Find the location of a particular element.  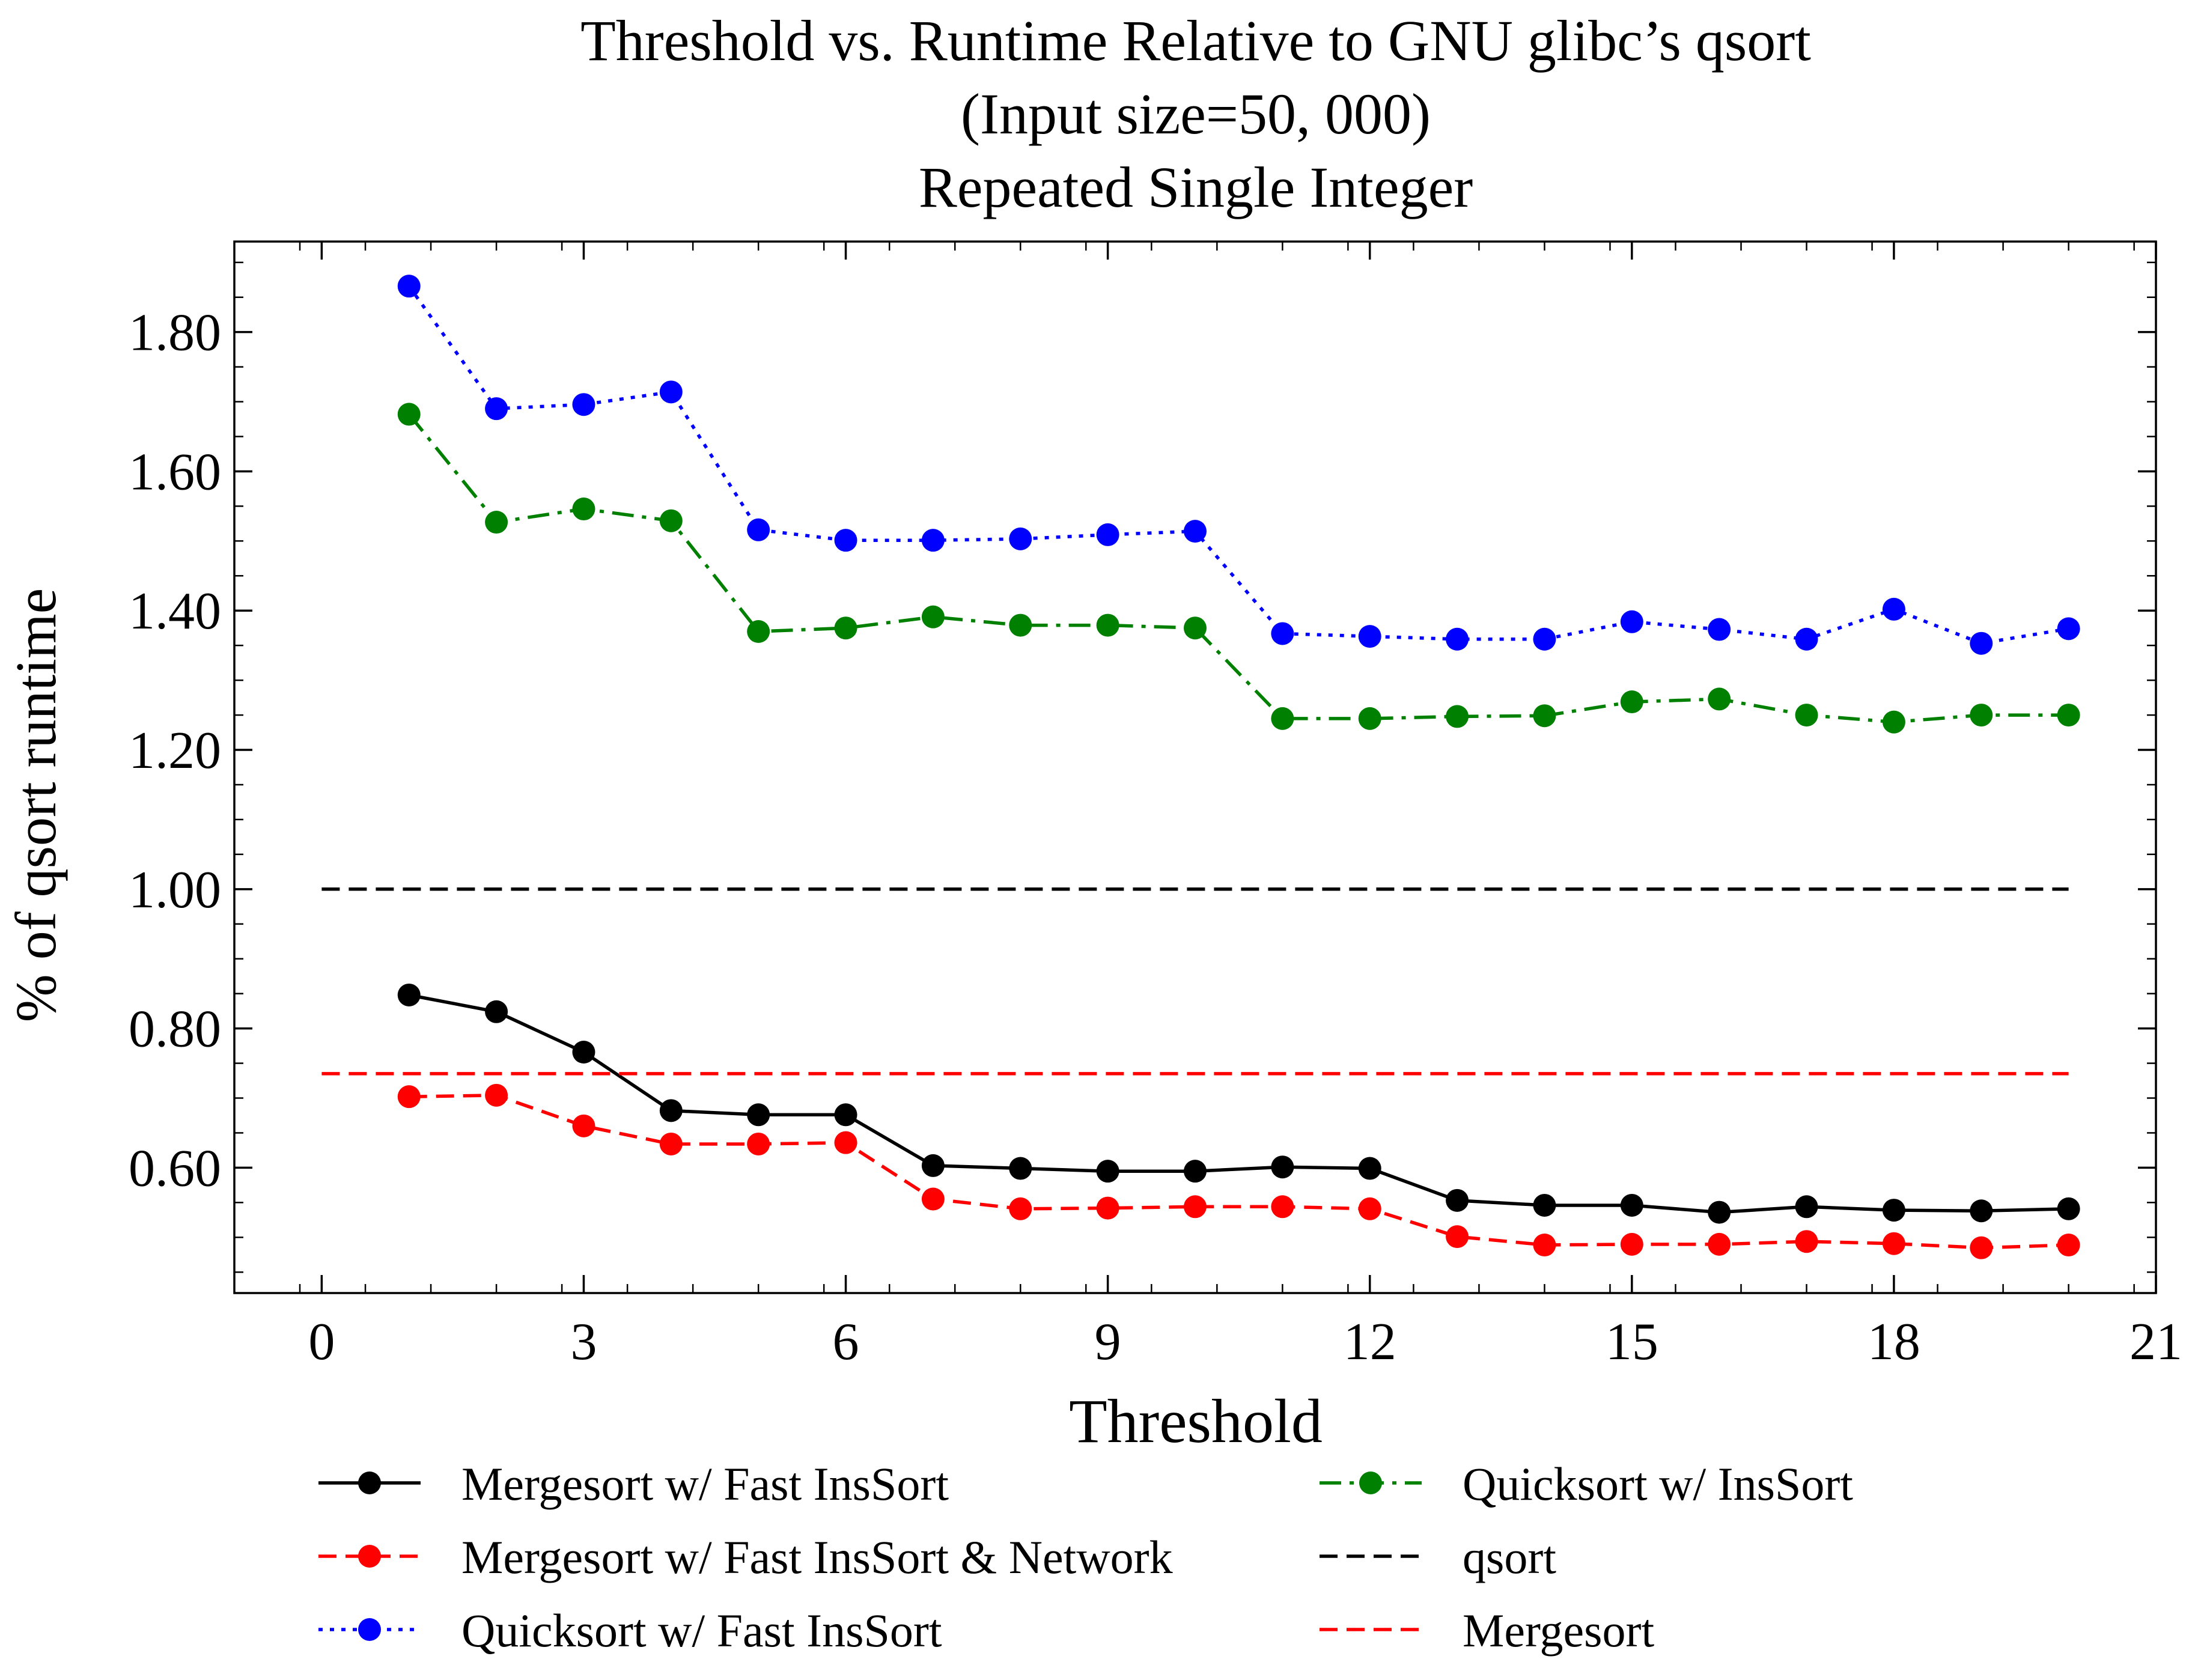

legend-label-0: Mergesort w/ Fast InsSort is located at coordinates (705, 1484).